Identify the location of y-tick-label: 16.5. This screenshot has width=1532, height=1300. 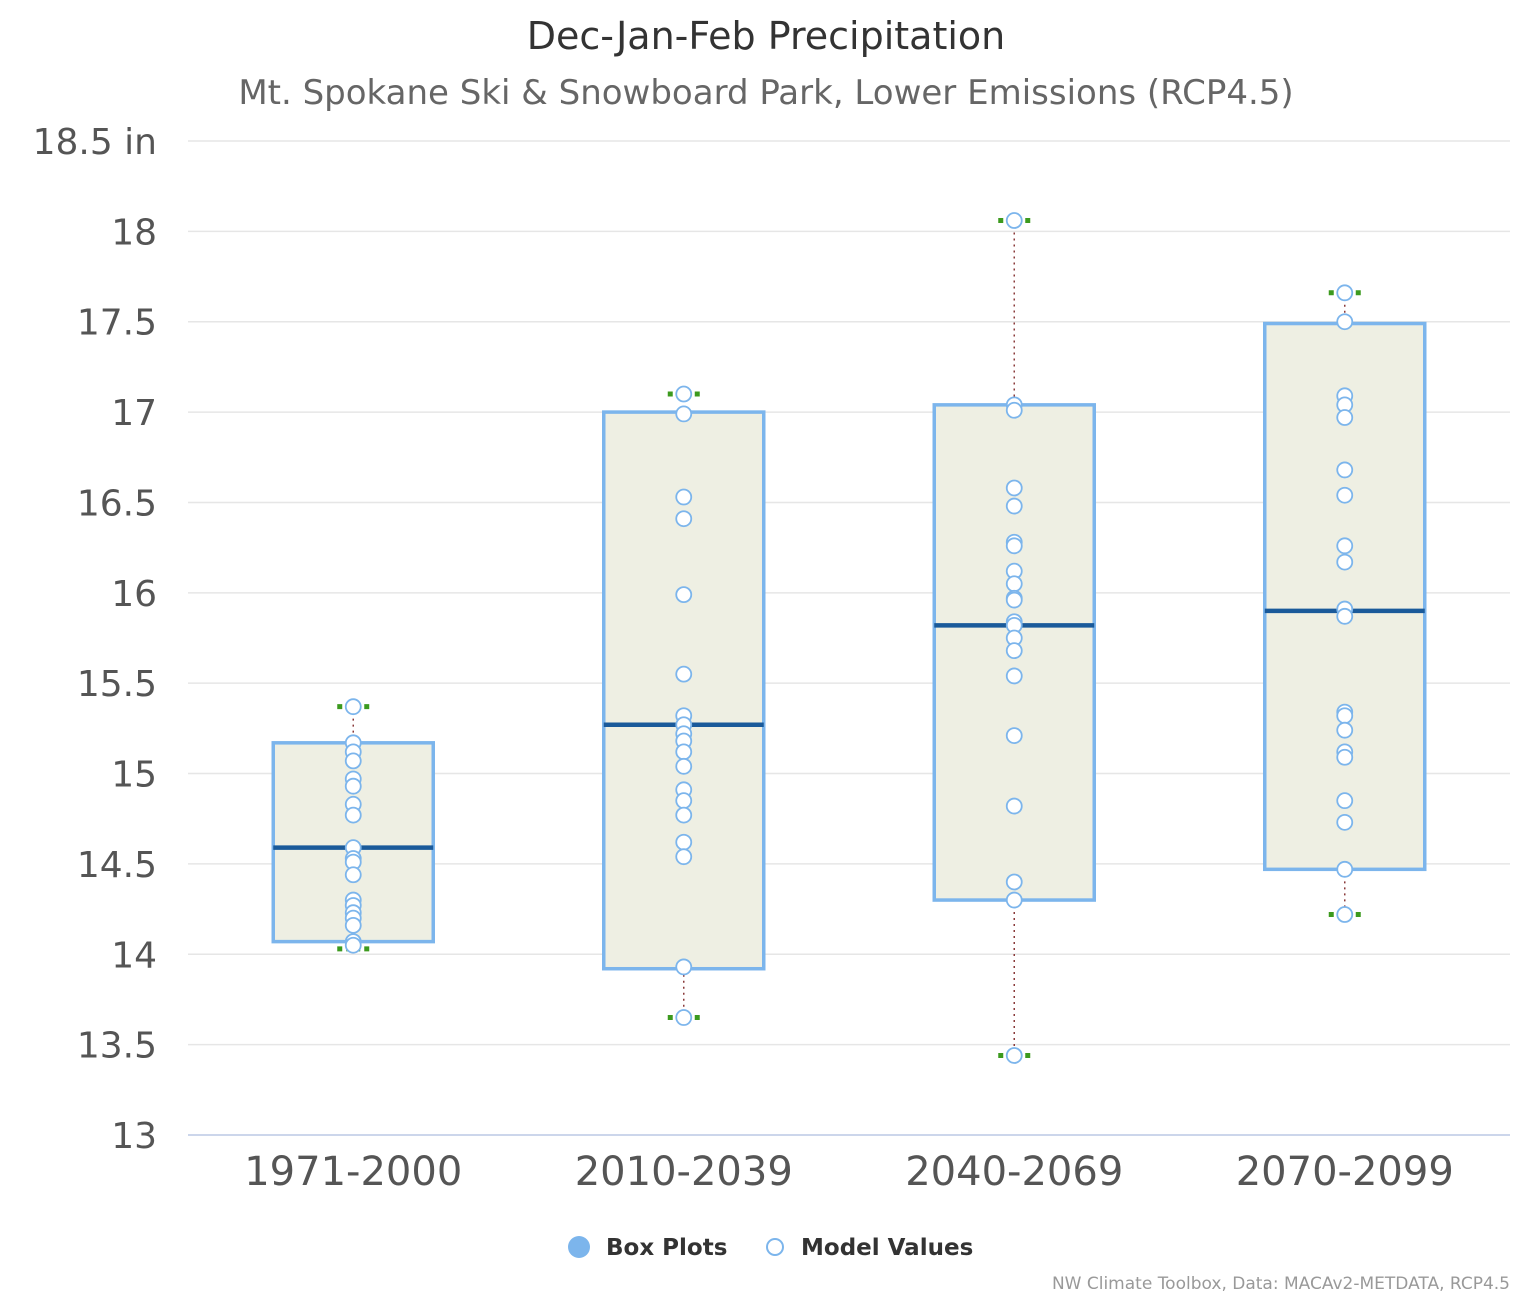
(117, 503).